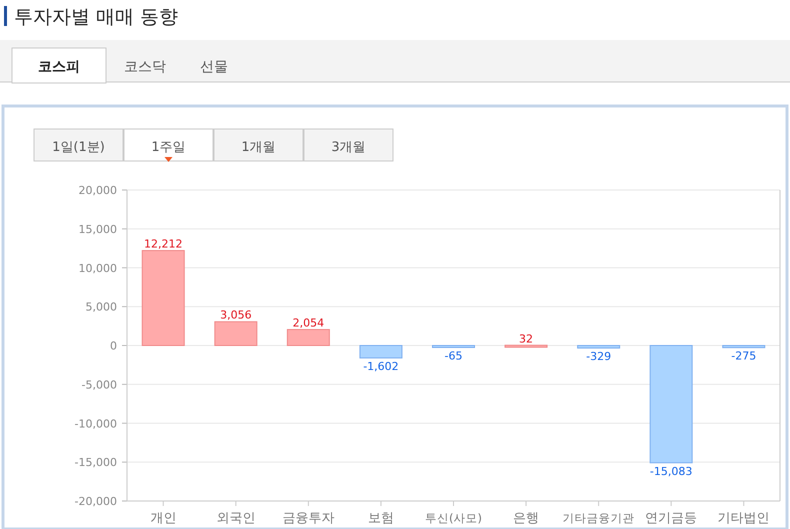  Describe the element at coordinates (236, 518) in the screenshot. I see `x-tick-label: 외국인` at that location.